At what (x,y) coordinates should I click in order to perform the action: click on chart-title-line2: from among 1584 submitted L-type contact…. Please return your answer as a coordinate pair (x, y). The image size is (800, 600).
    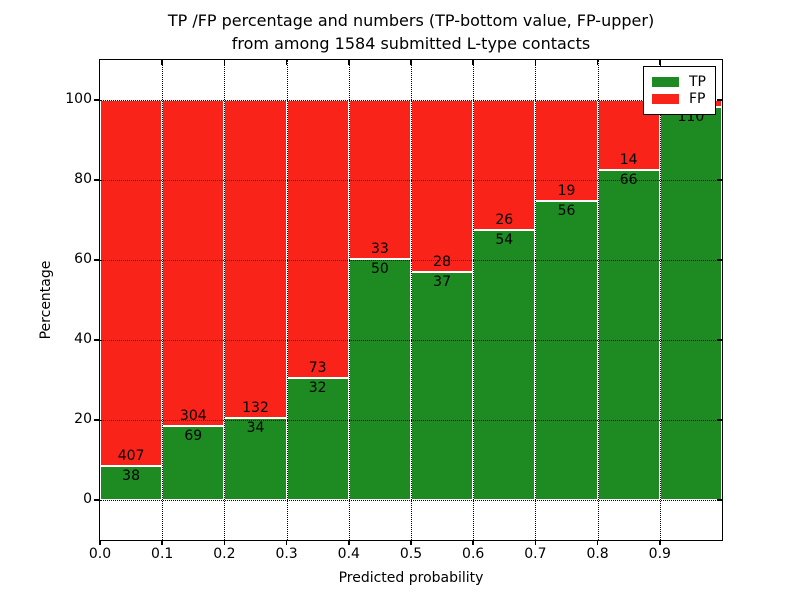
    Looking at the image, I should click on (411, 43).